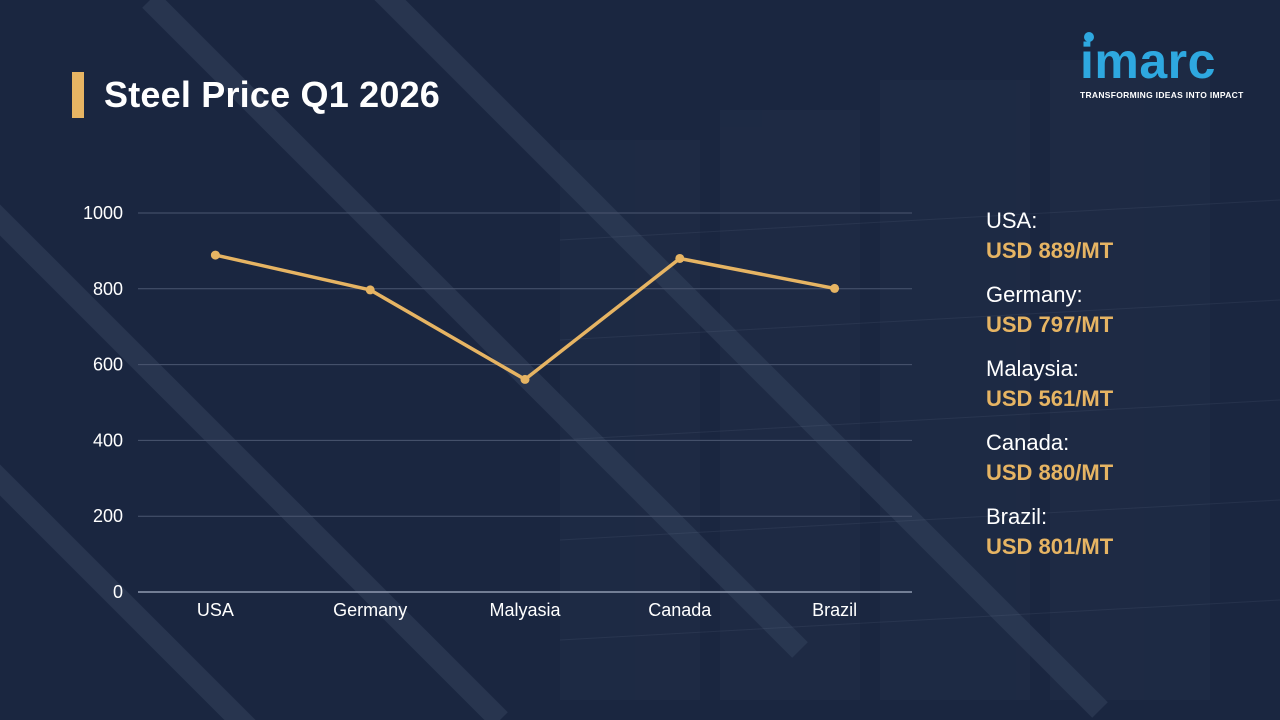 This screenshot has height=720, width=1280. What do you see at coordinates (1126, 236) in the screenshot?
I see `legend-item-usa: USA: USD 889/MT` at bounding box center [1126, 236].